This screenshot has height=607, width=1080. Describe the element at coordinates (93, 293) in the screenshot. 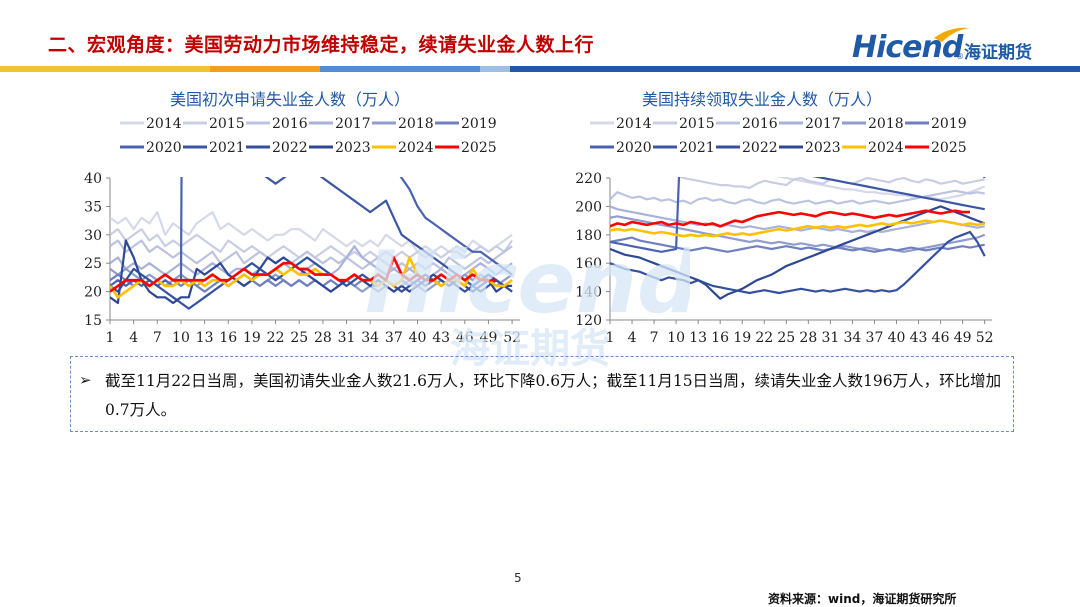

I see `y-tick-label: 20` at that location.